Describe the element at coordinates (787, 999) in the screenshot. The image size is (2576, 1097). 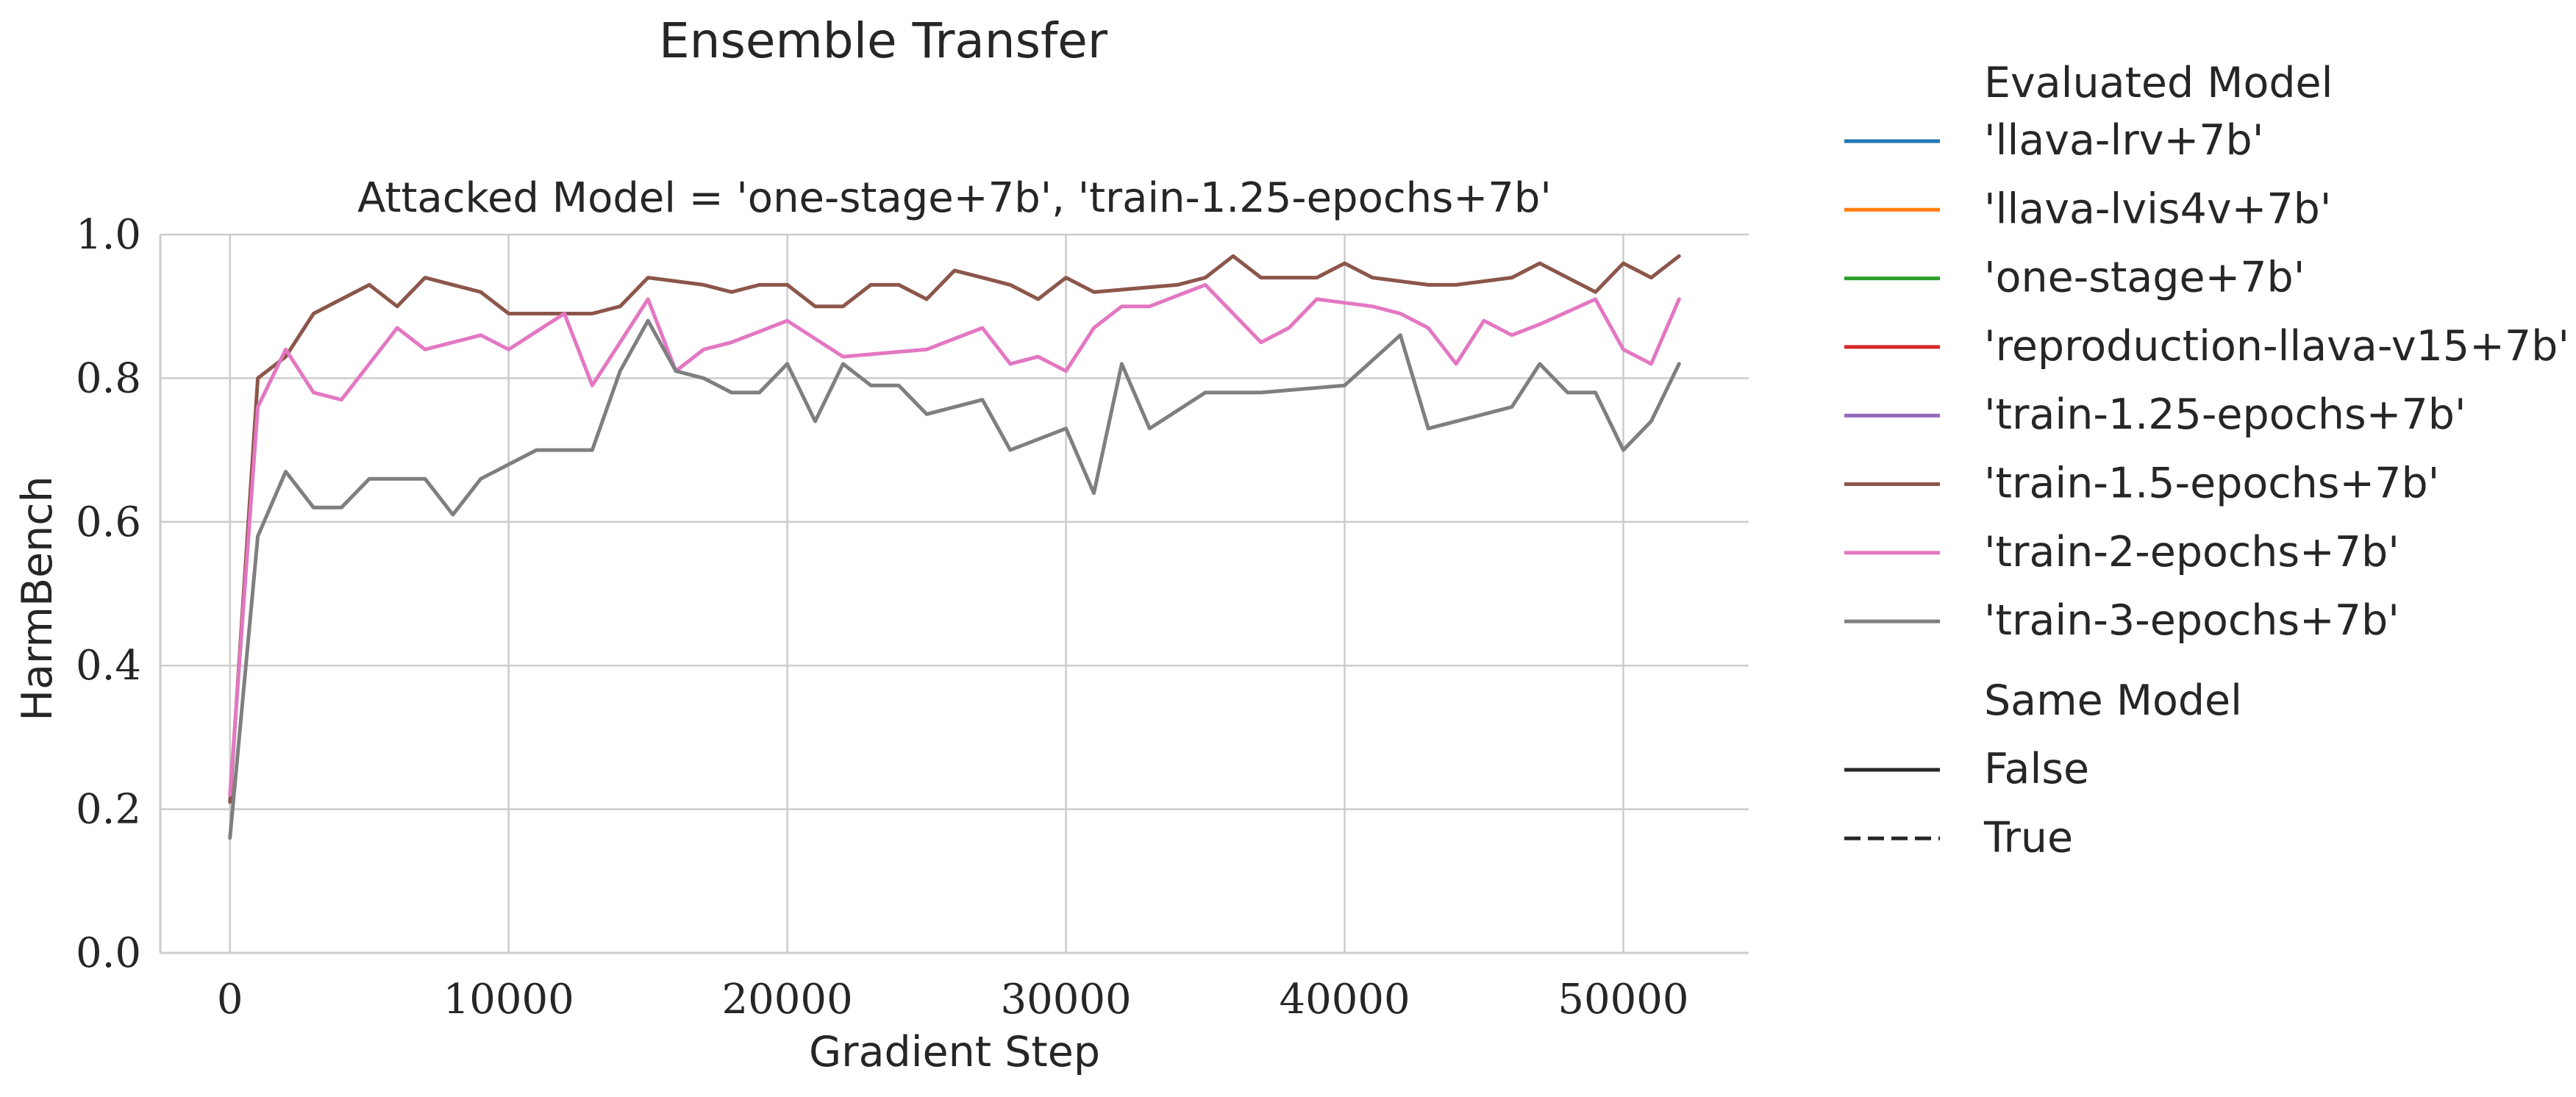
I see `x-tick-label: 20000` at that location.